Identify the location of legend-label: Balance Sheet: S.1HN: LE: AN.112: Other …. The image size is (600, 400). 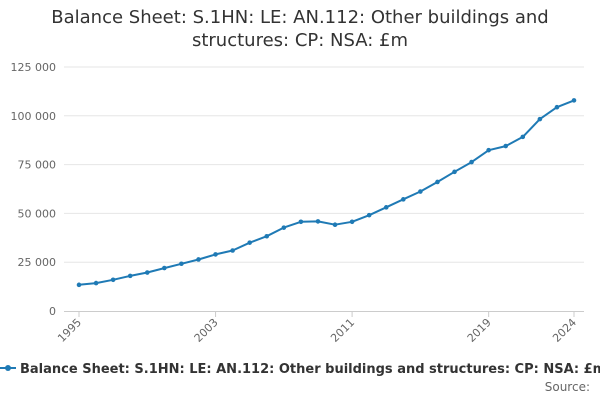
(310, 369).